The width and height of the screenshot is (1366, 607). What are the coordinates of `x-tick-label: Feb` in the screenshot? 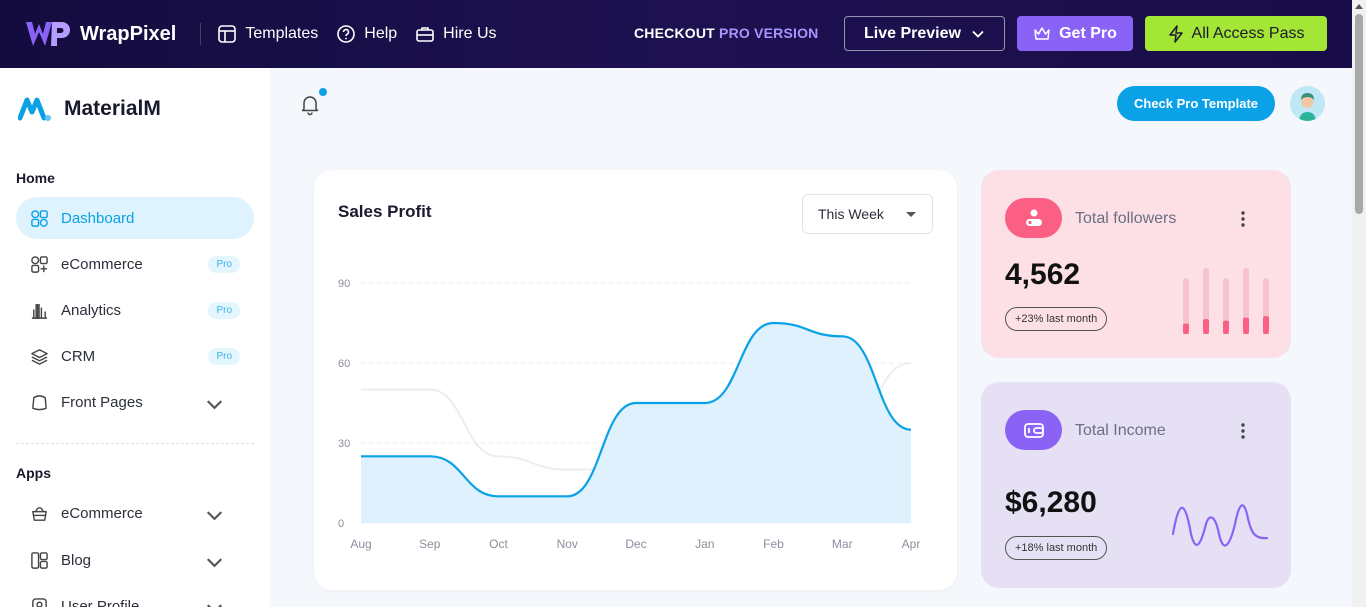 It's located at (773, 544).